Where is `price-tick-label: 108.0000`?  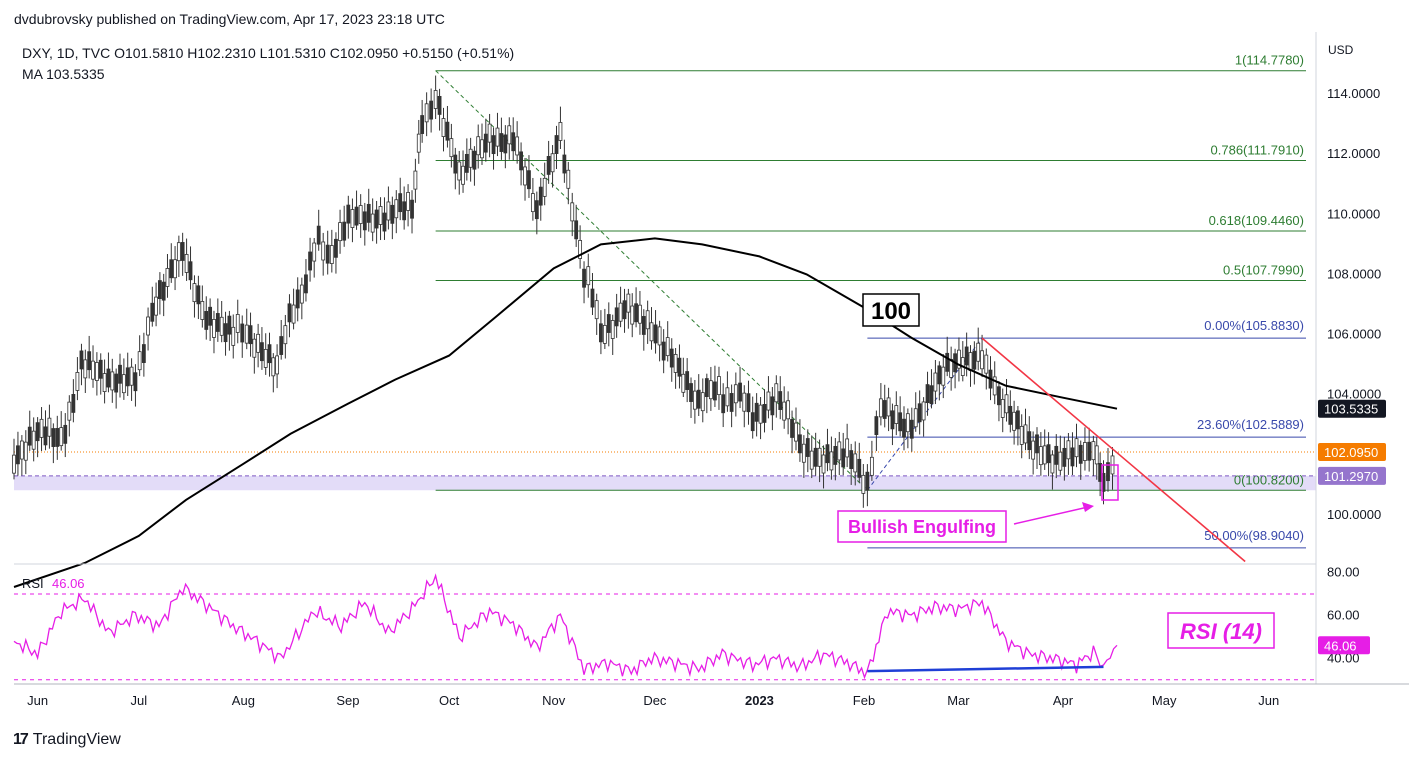
price-tick-label: 108.0000 is located at coordinates (1354, 273).